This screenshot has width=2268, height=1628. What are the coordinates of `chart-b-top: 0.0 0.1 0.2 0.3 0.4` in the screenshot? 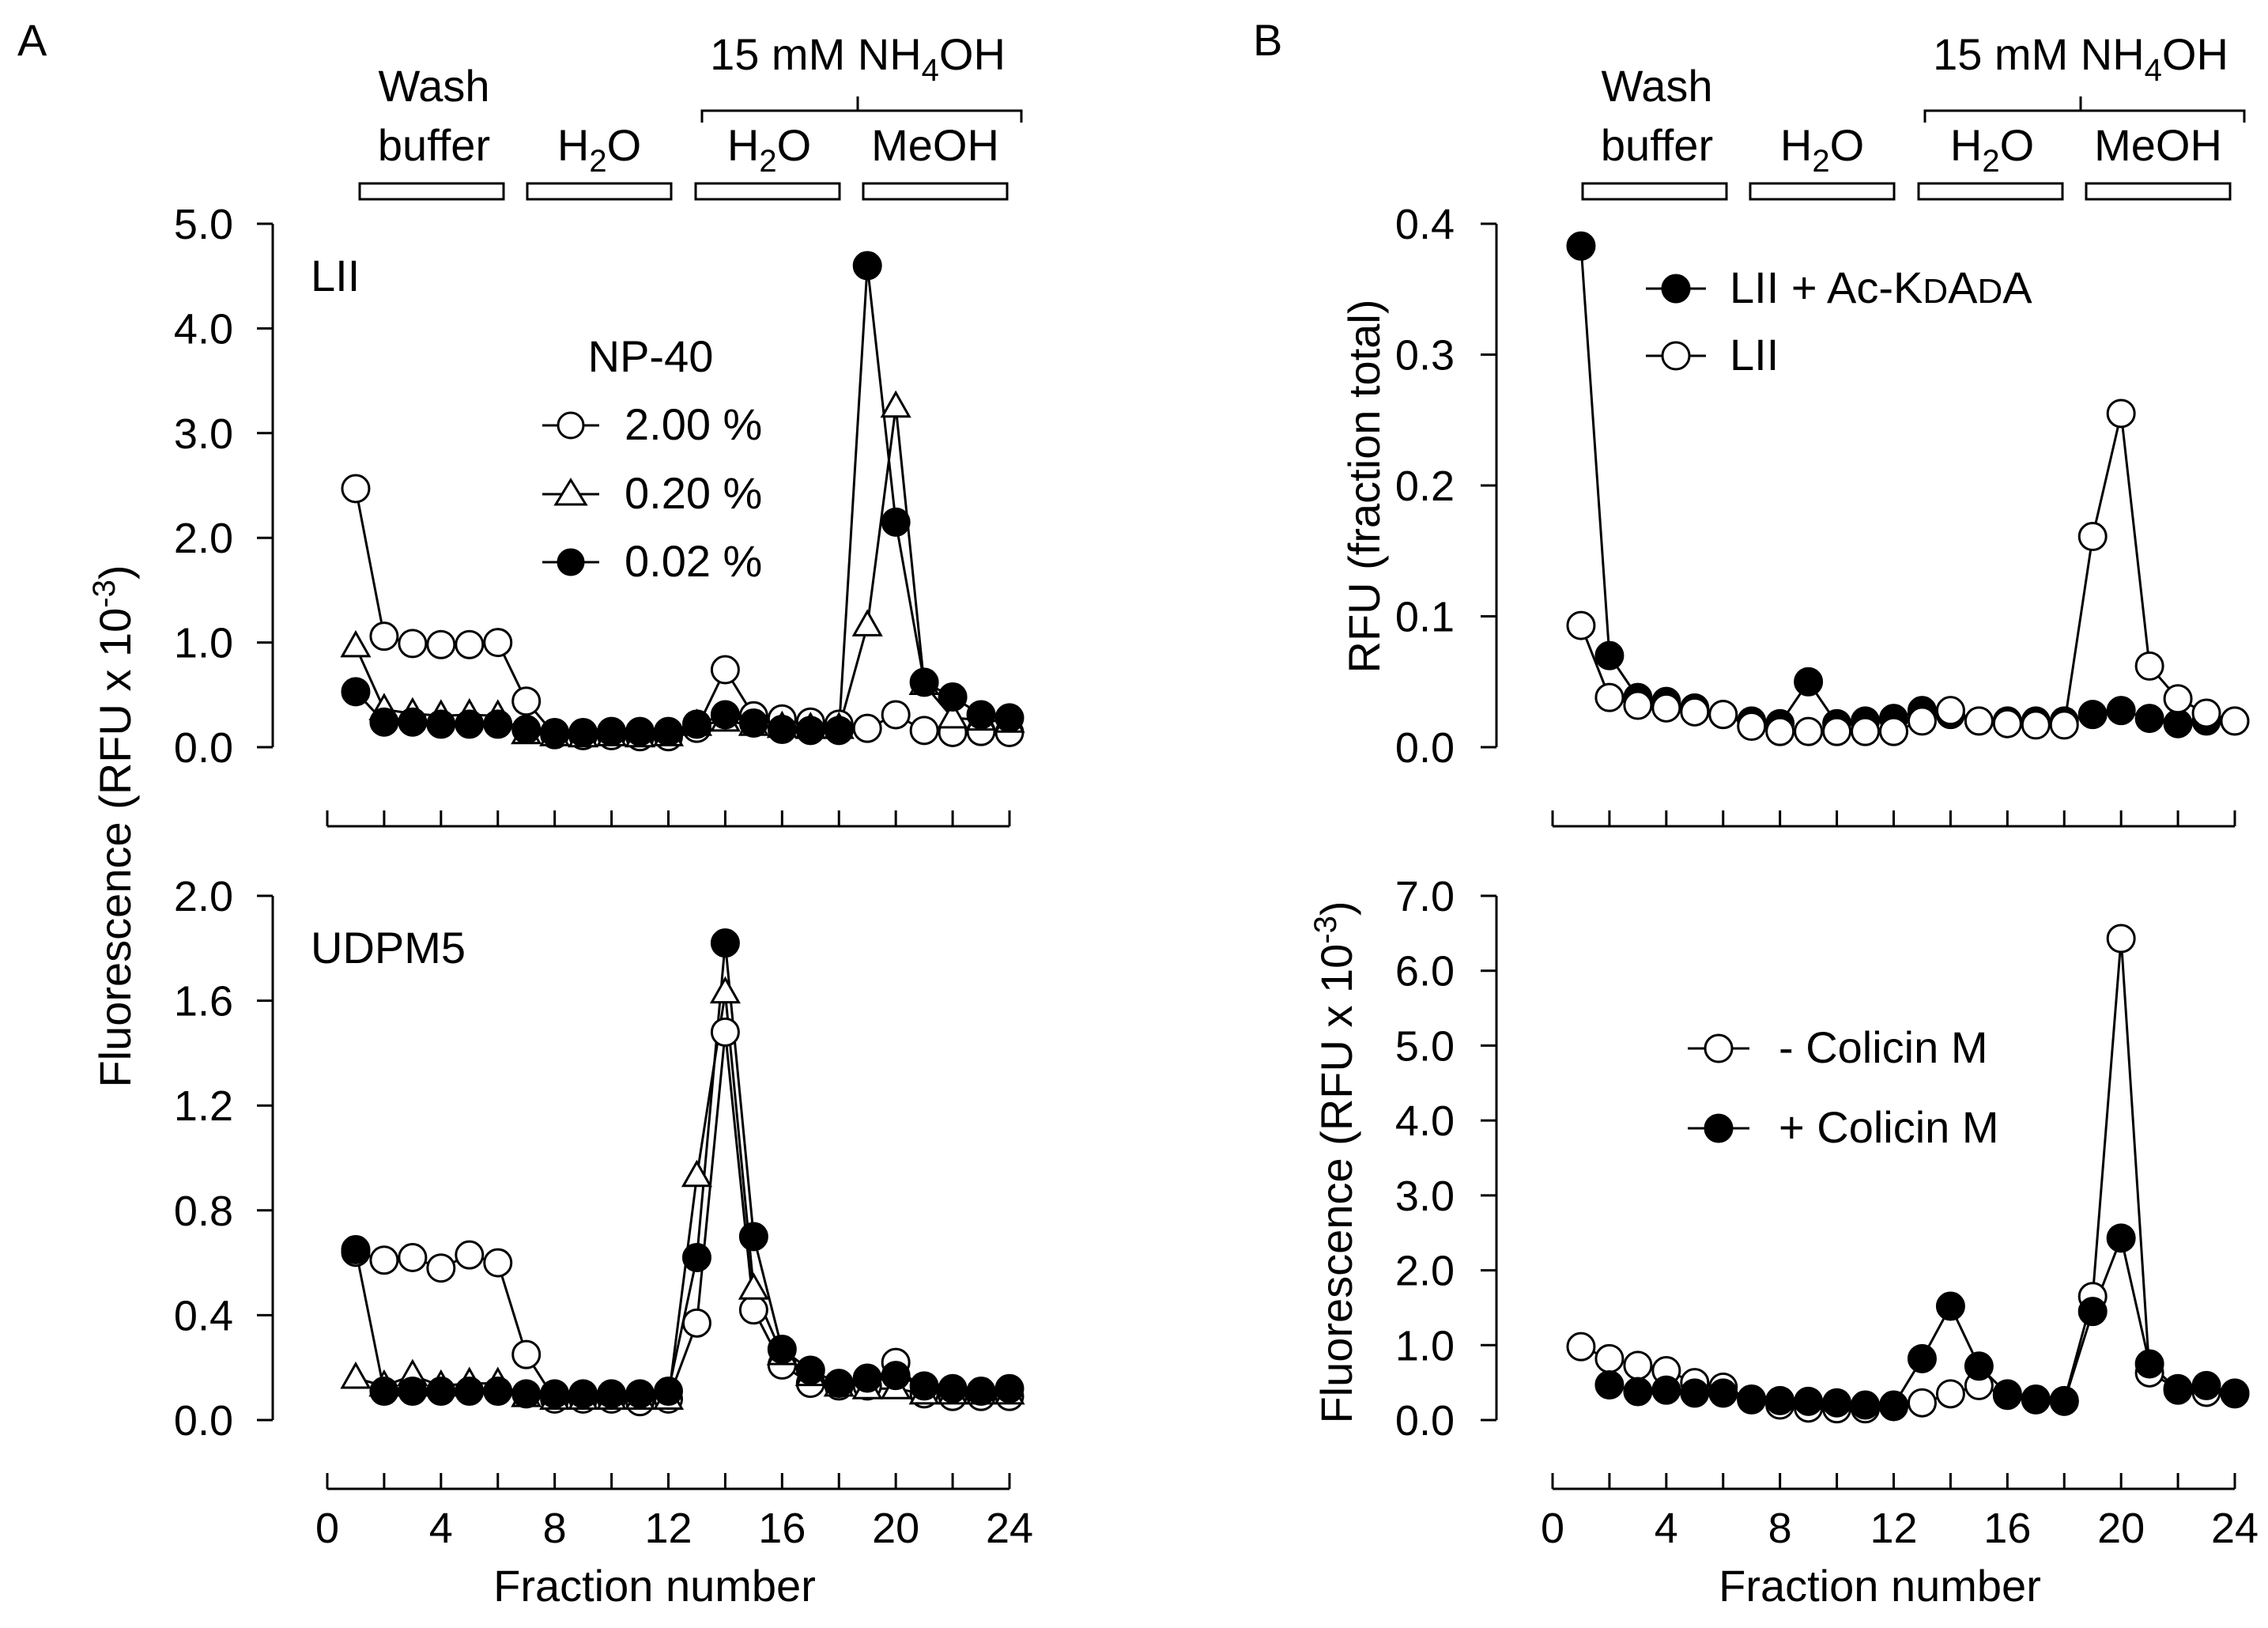 It's located at (1822, 514).